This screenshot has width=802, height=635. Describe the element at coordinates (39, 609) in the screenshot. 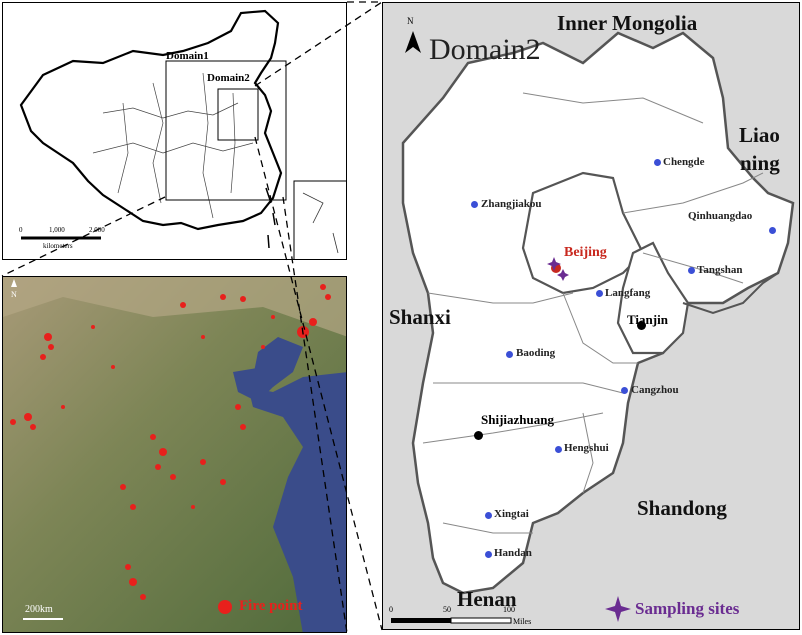

I see `fire-scale-label: 200km` at that location.